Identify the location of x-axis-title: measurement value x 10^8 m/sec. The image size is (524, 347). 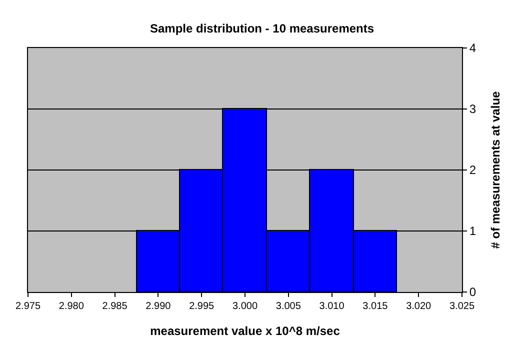
(245, 331).